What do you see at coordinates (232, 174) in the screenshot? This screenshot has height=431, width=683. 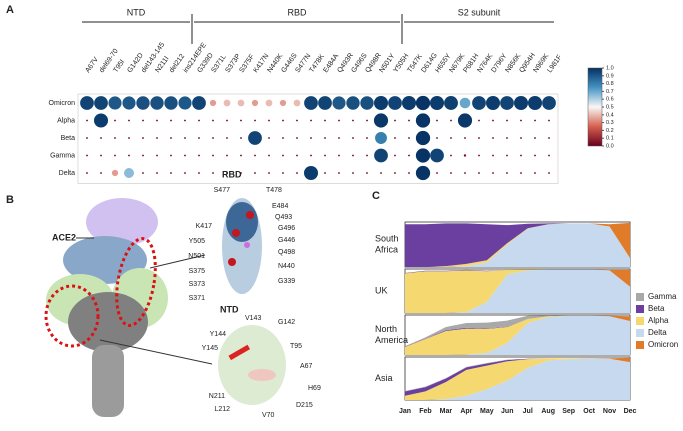 I see `rbd-title: RBD` at bounding box center [232, 174].